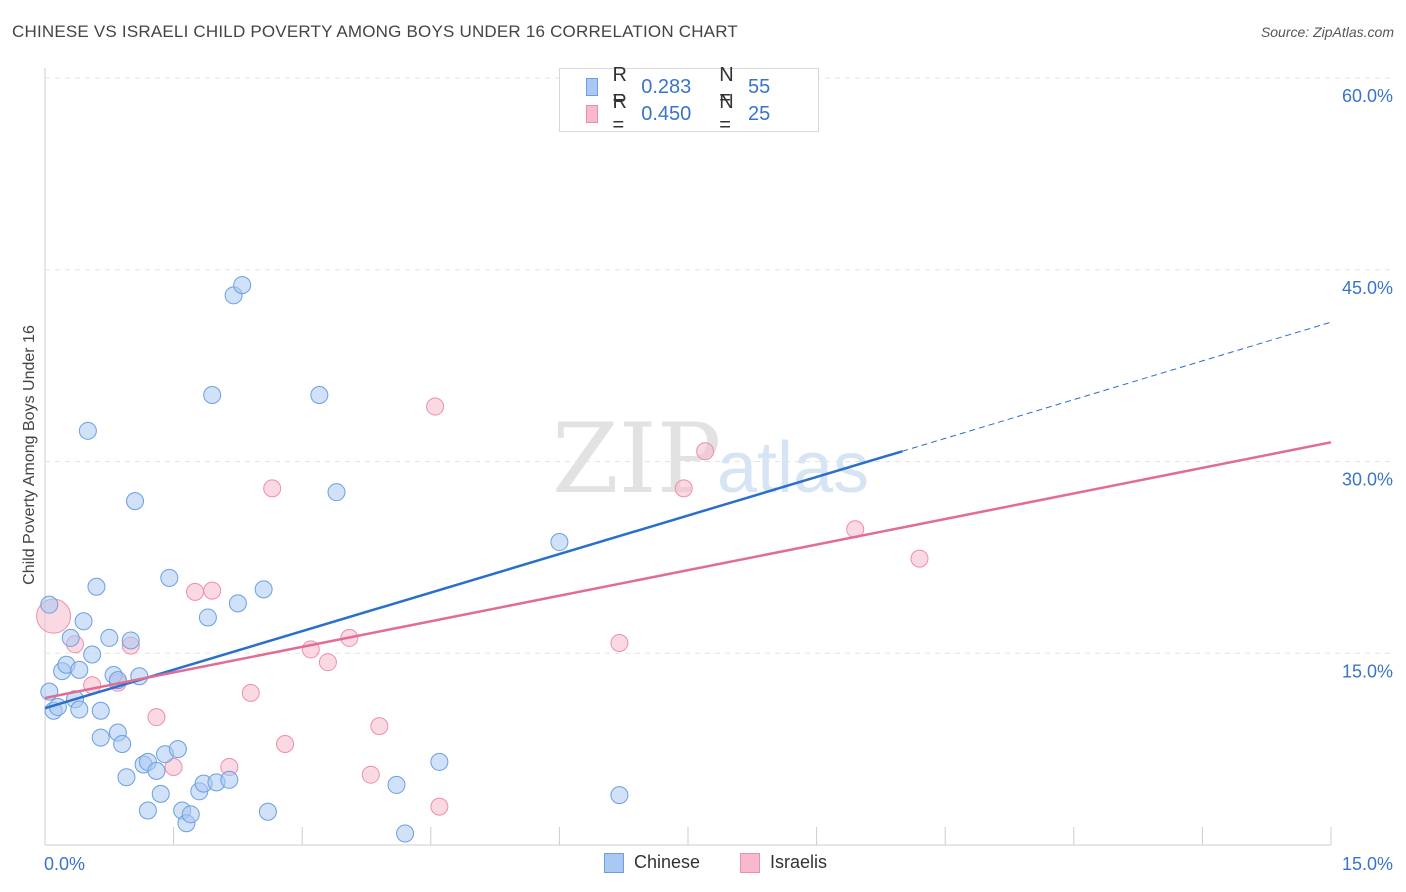 Image resolution: width=1406 pixels, height=892 pixels. I want to click on y-tick-label: 30.0%, so click(1367, 480).